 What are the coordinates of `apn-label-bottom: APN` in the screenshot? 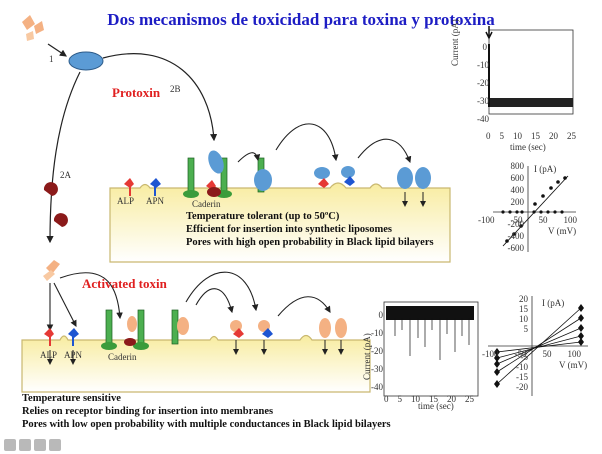 It's located at (73, 355).